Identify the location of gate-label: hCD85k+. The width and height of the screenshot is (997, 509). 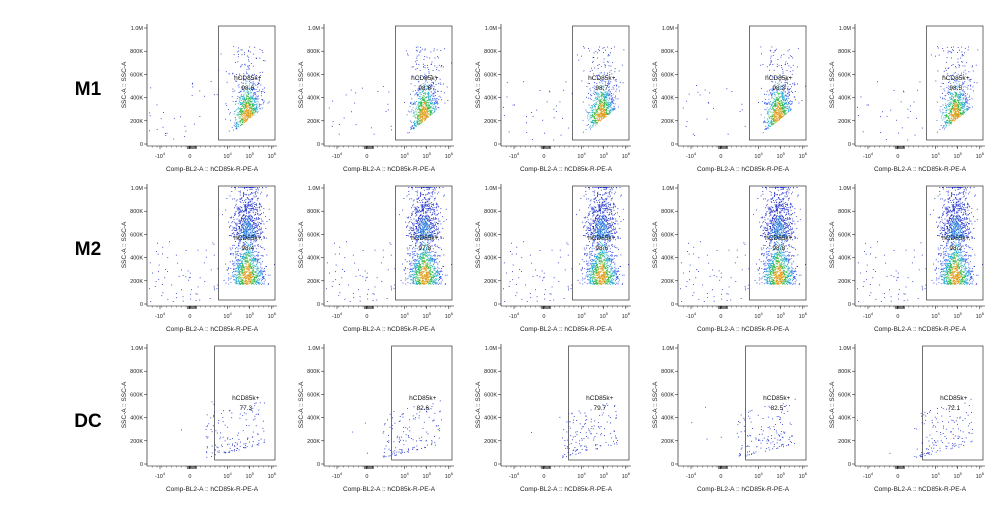
(955, 78).